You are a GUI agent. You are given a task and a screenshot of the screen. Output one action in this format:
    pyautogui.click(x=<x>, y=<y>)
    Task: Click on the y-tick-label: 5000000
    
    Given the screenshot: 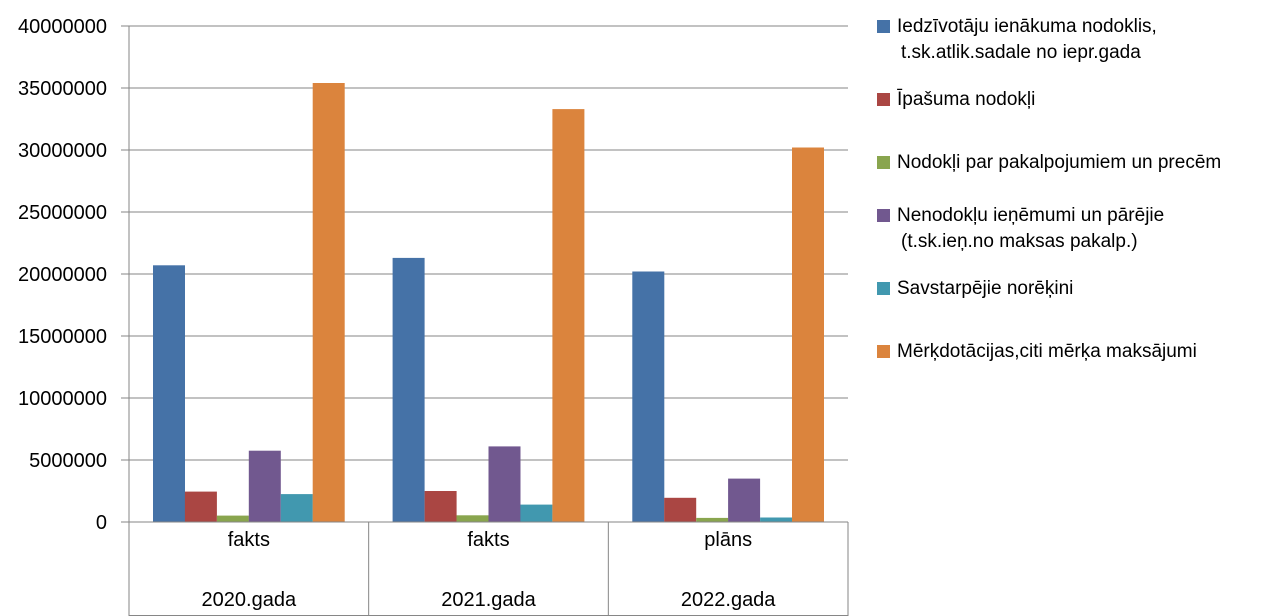 What is the action you would take?
    pyautogui.click(x=68, y=461)
    